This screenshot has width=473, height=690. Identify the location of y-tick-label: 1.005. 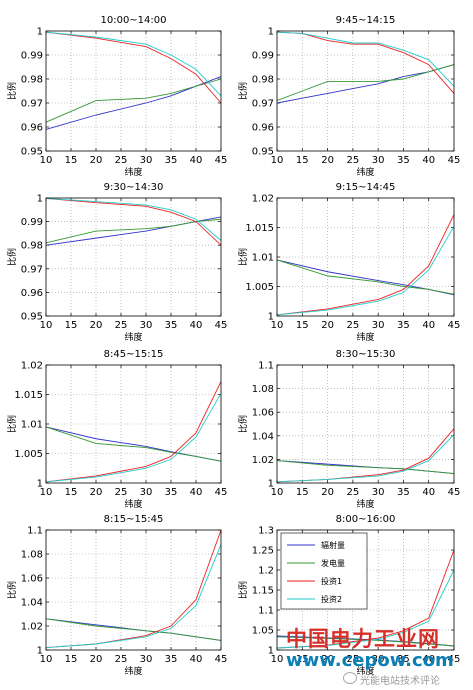
(259, 287).